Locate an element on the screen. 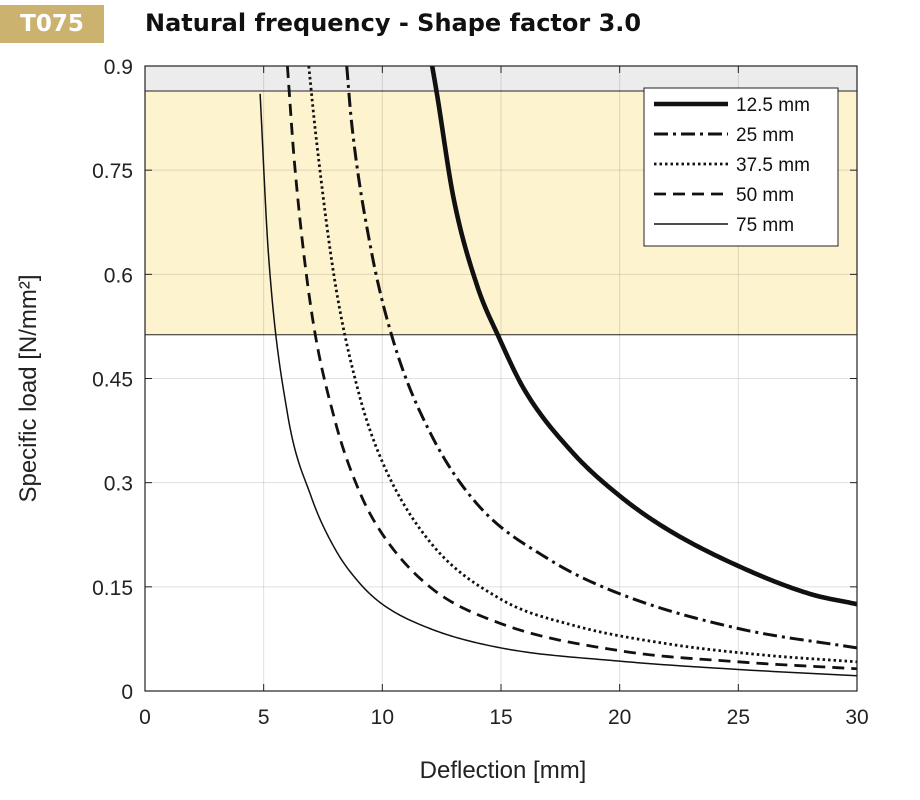 The width and height of the screenshot is (920, 800). chart-title: Natural frequency - Shape factor 3.0 is located at coordinates (393, 23).